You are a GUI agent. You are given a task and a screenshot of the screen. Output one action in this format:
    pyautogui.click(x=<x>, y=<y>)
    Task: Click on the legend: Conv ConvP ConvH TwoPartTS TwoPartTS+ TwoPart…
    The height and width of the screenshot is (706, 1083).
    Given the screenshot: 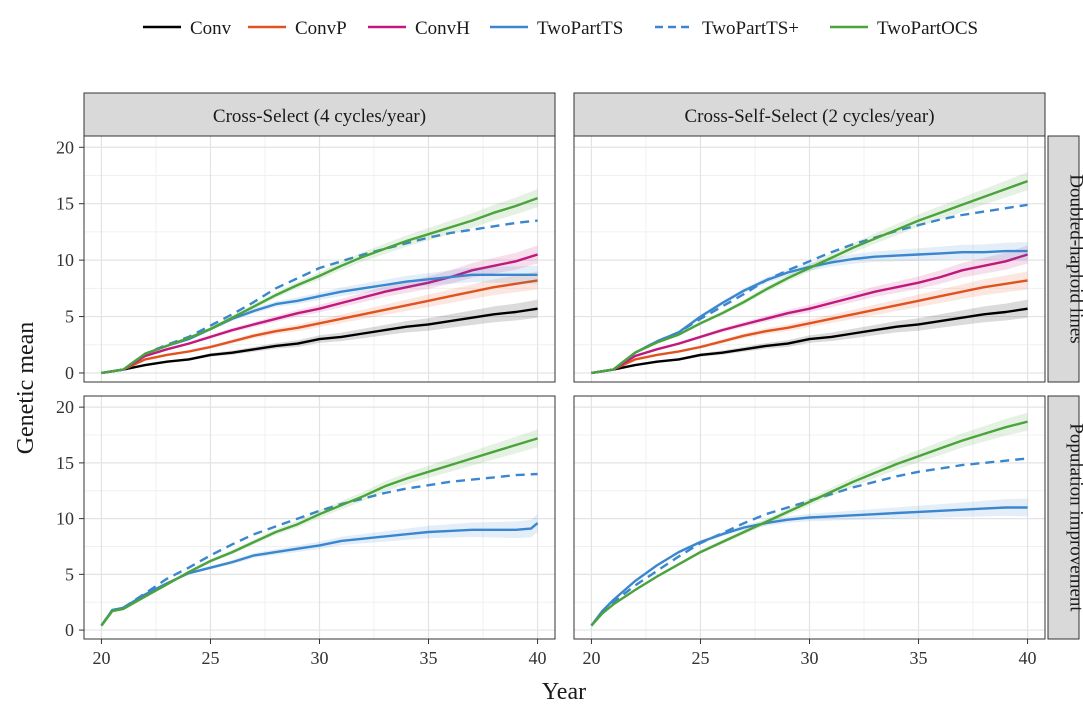 What is the action you would take?
    pyautogui.click(x=560, y=28)
    